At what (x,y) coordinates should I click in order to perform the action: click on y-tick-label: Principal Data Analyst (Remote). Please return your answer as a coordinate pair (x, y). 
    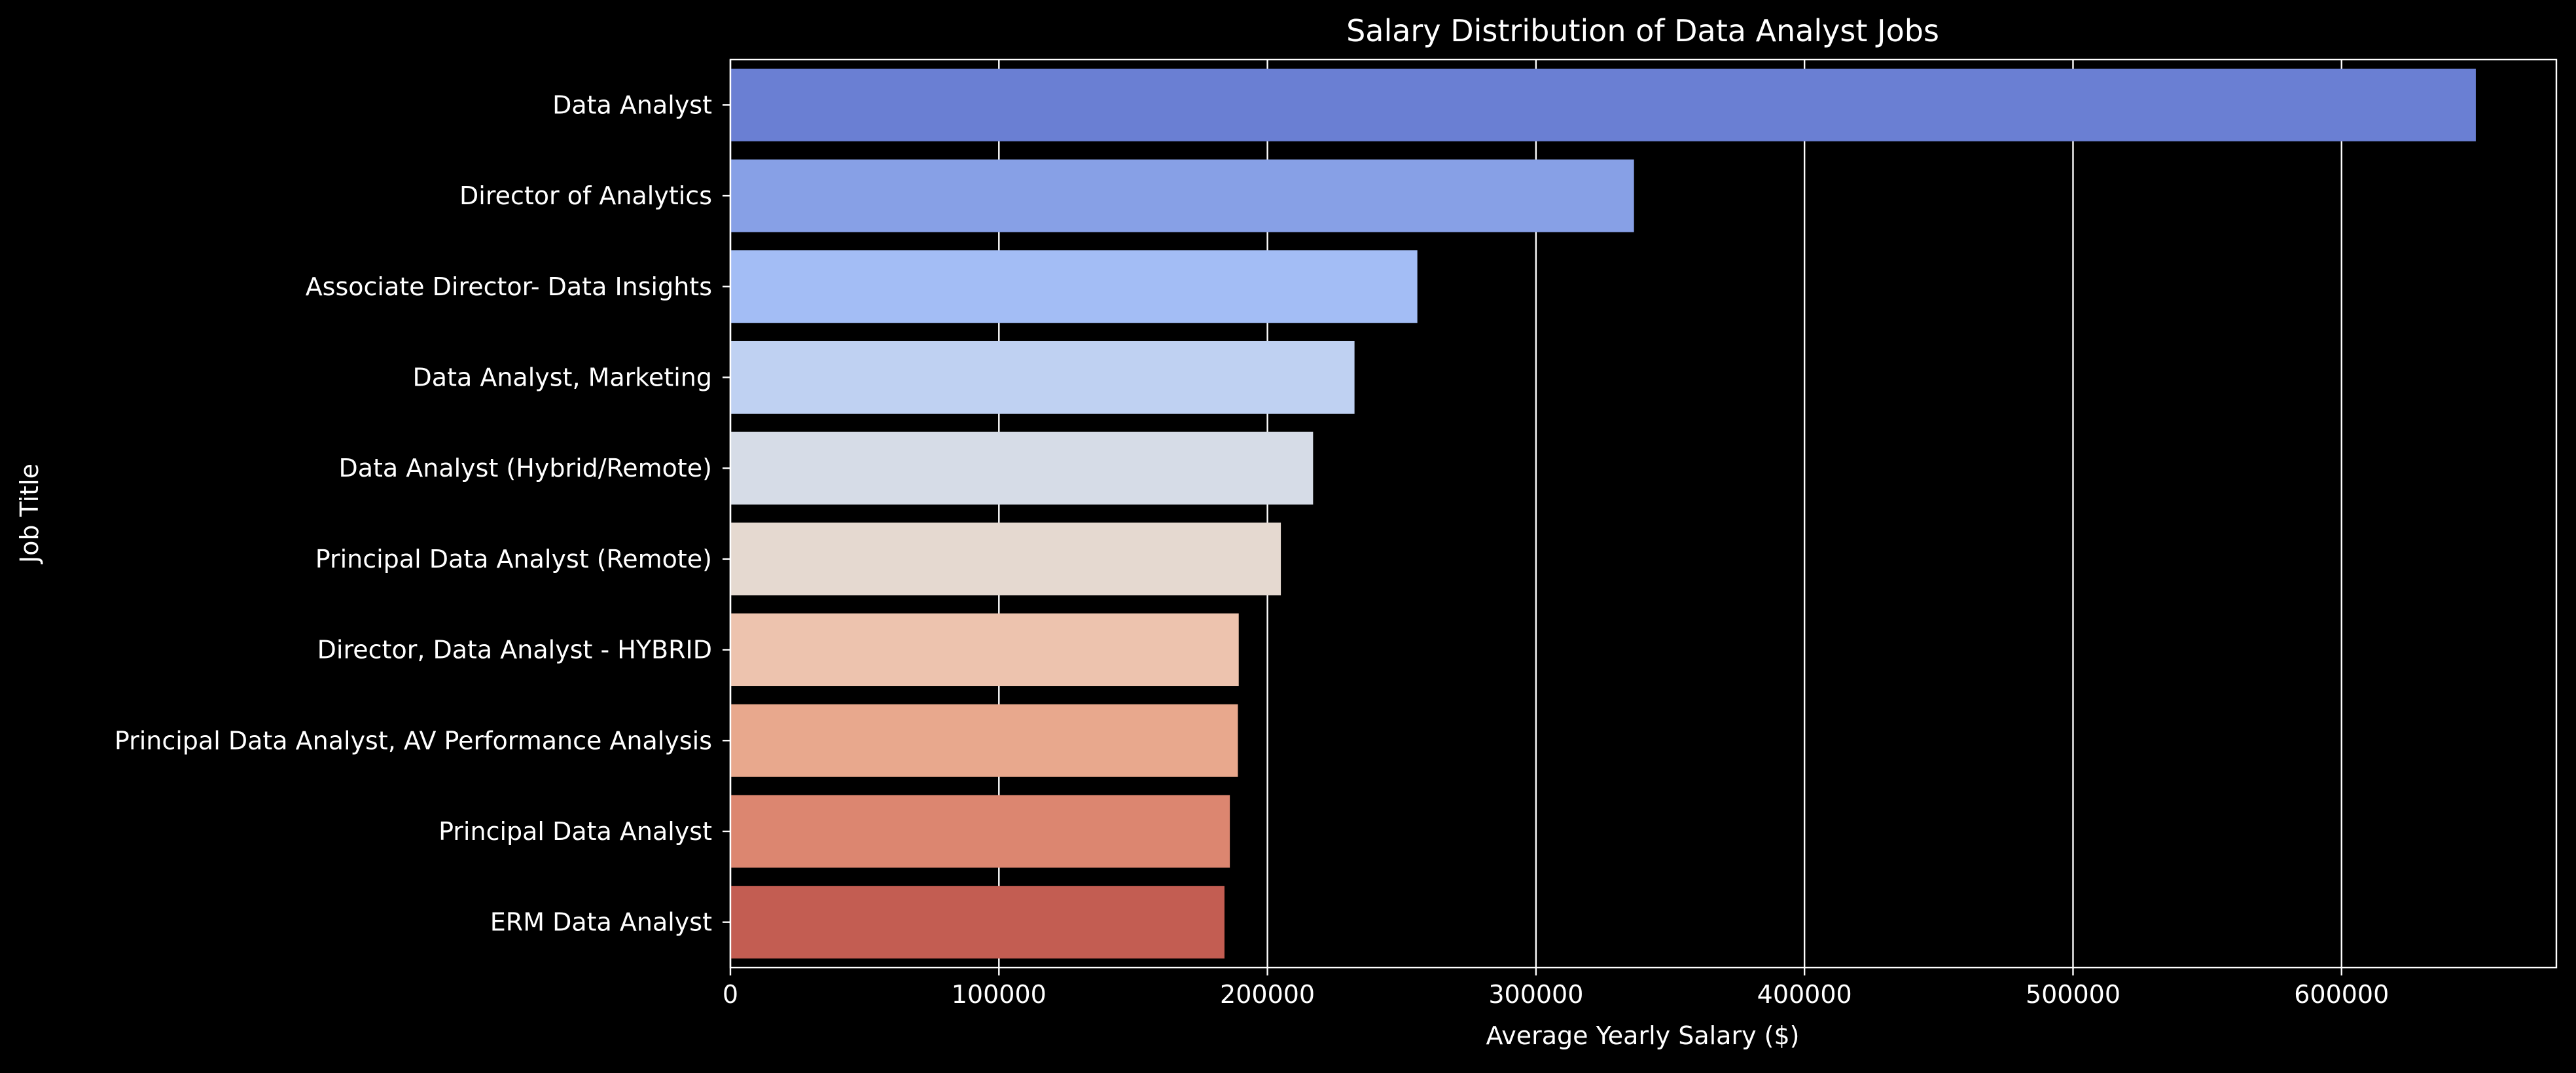
    Looking at the image, I should click on (513, 559).